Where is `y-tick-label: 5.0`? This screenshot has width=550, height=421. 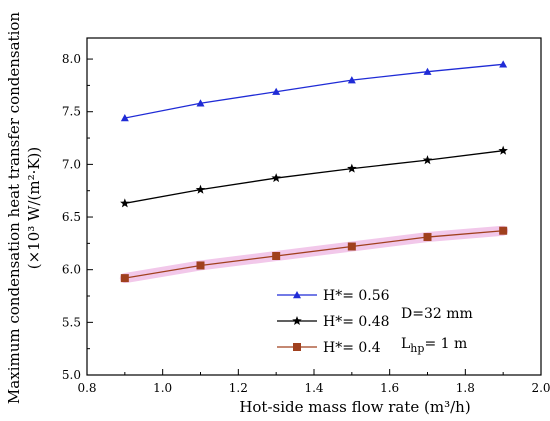 y-tick-label: 5.0 is located at coordinates (71, 375).